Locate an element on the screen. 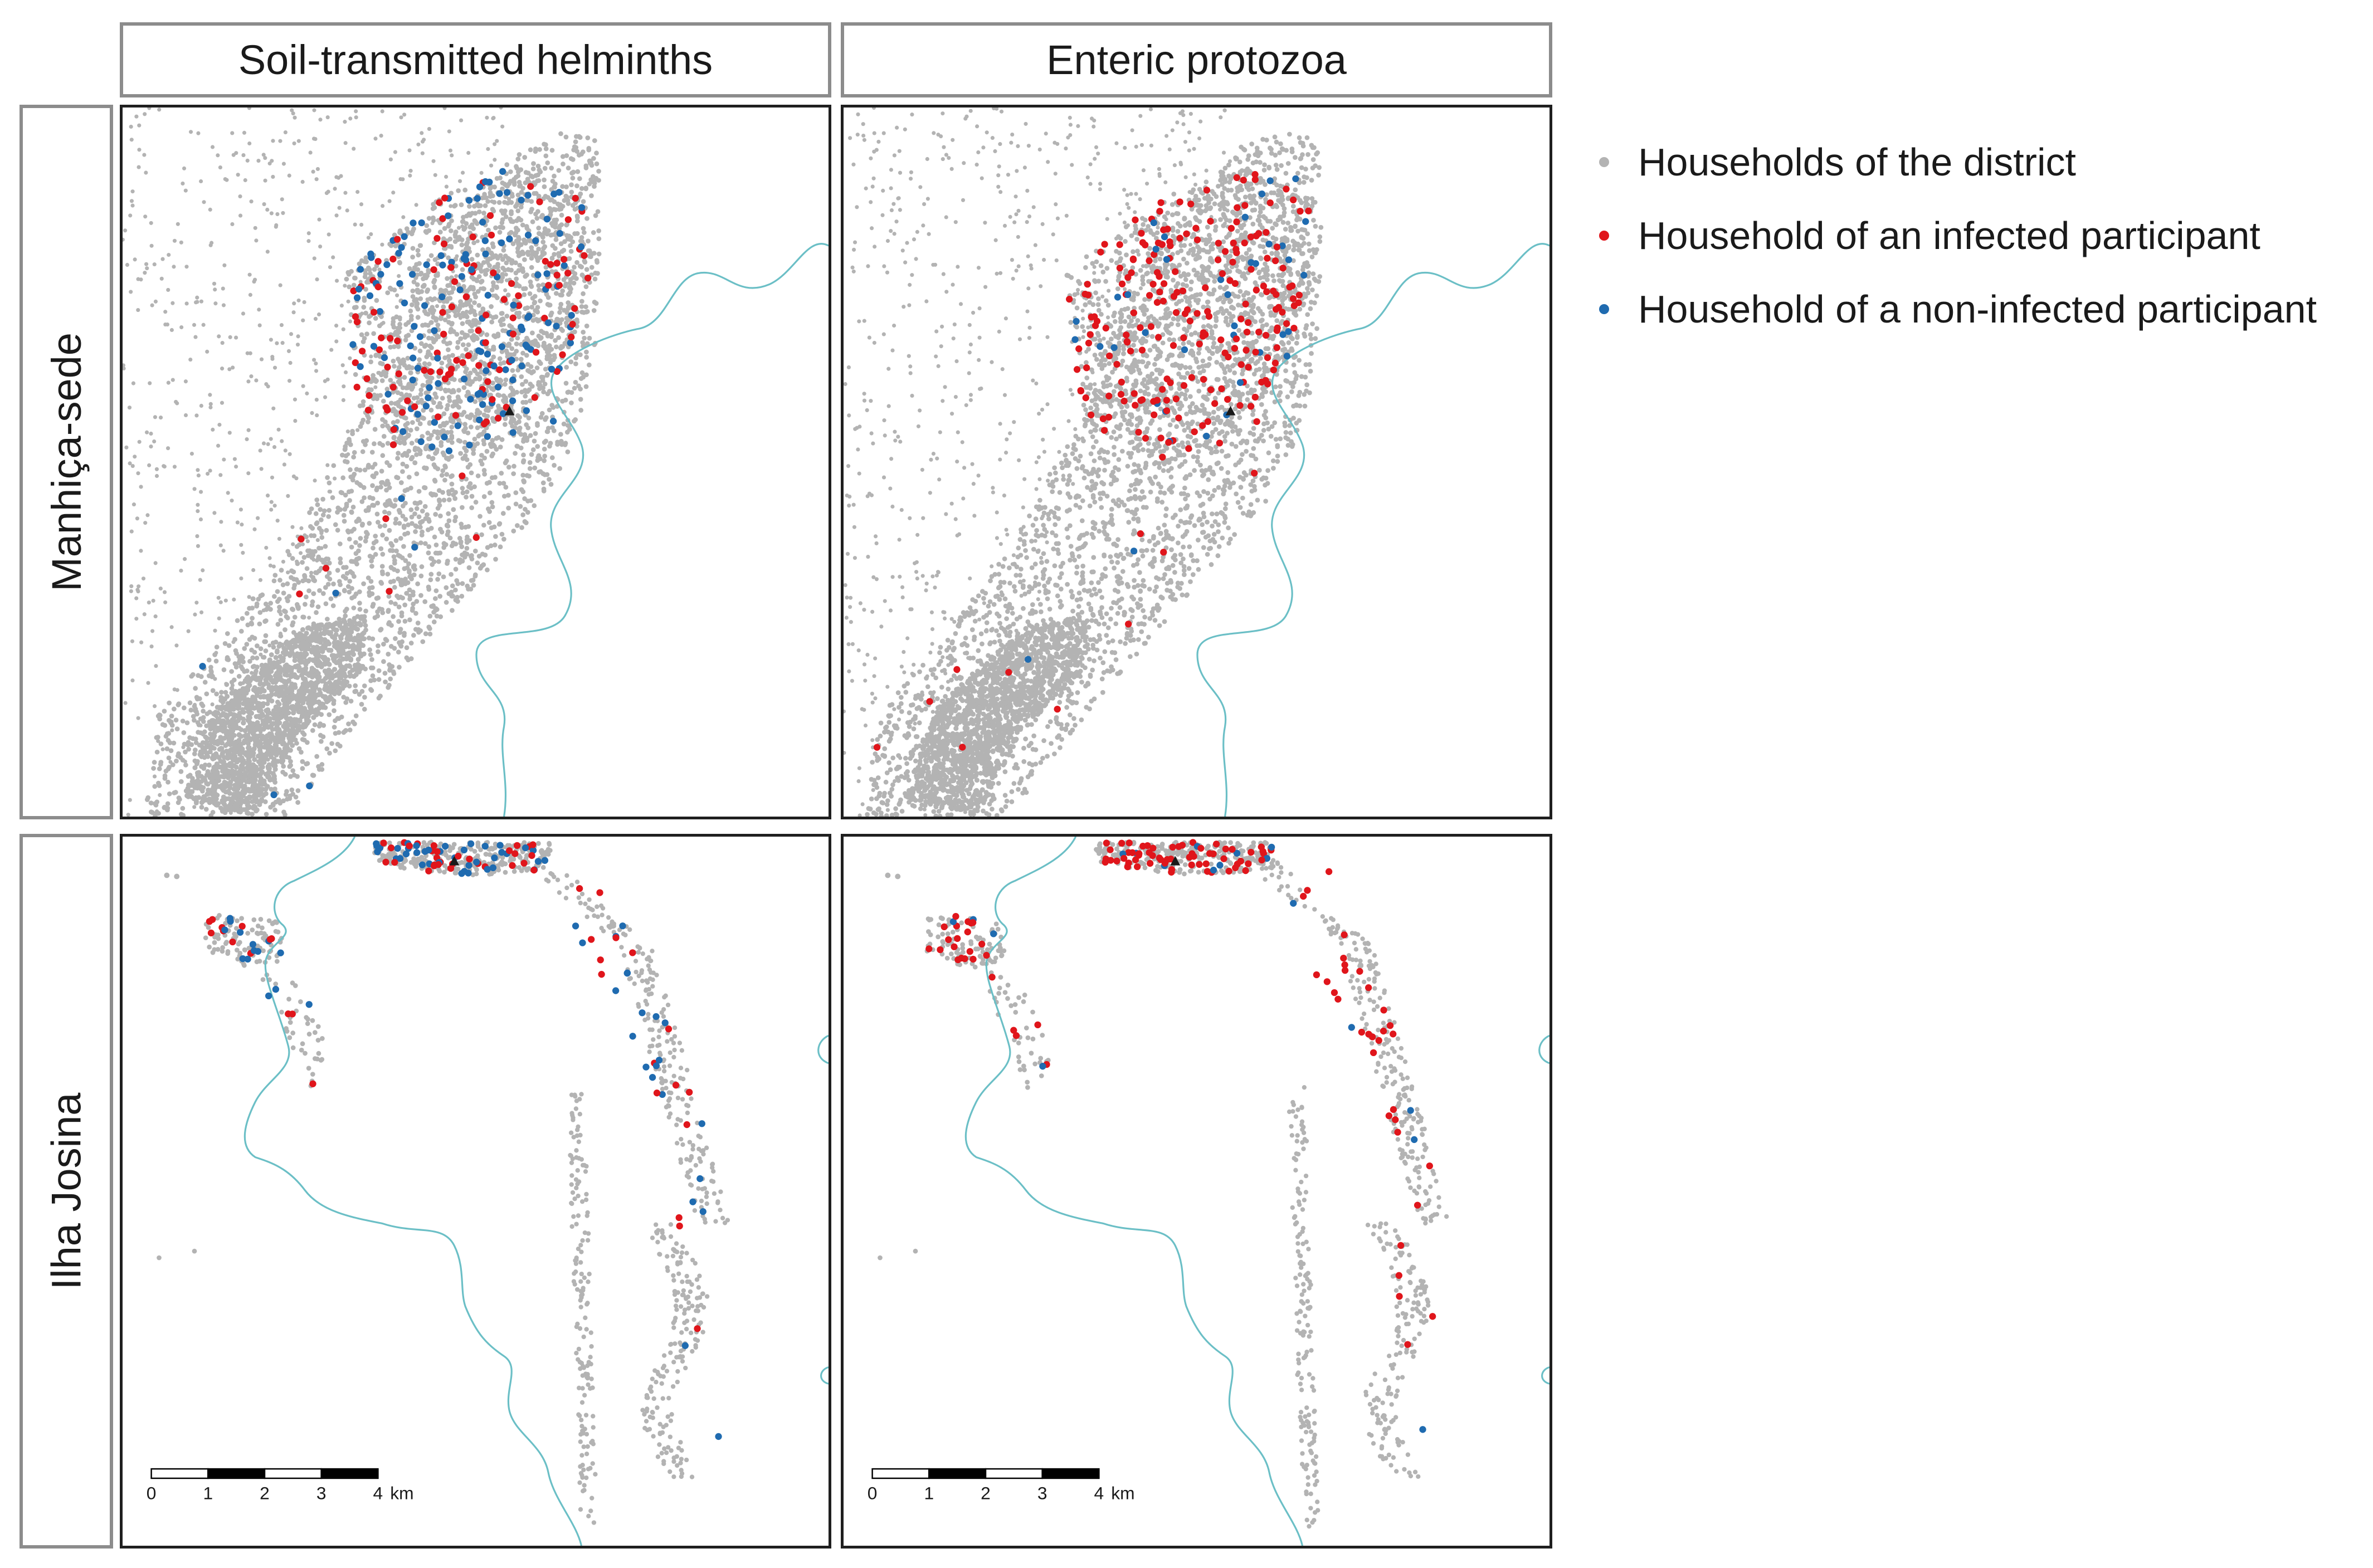 The height and width of the screenshot is (1568, 2373). row-label-manhica: Manhiça-sede is located at coordinates (66, 463).